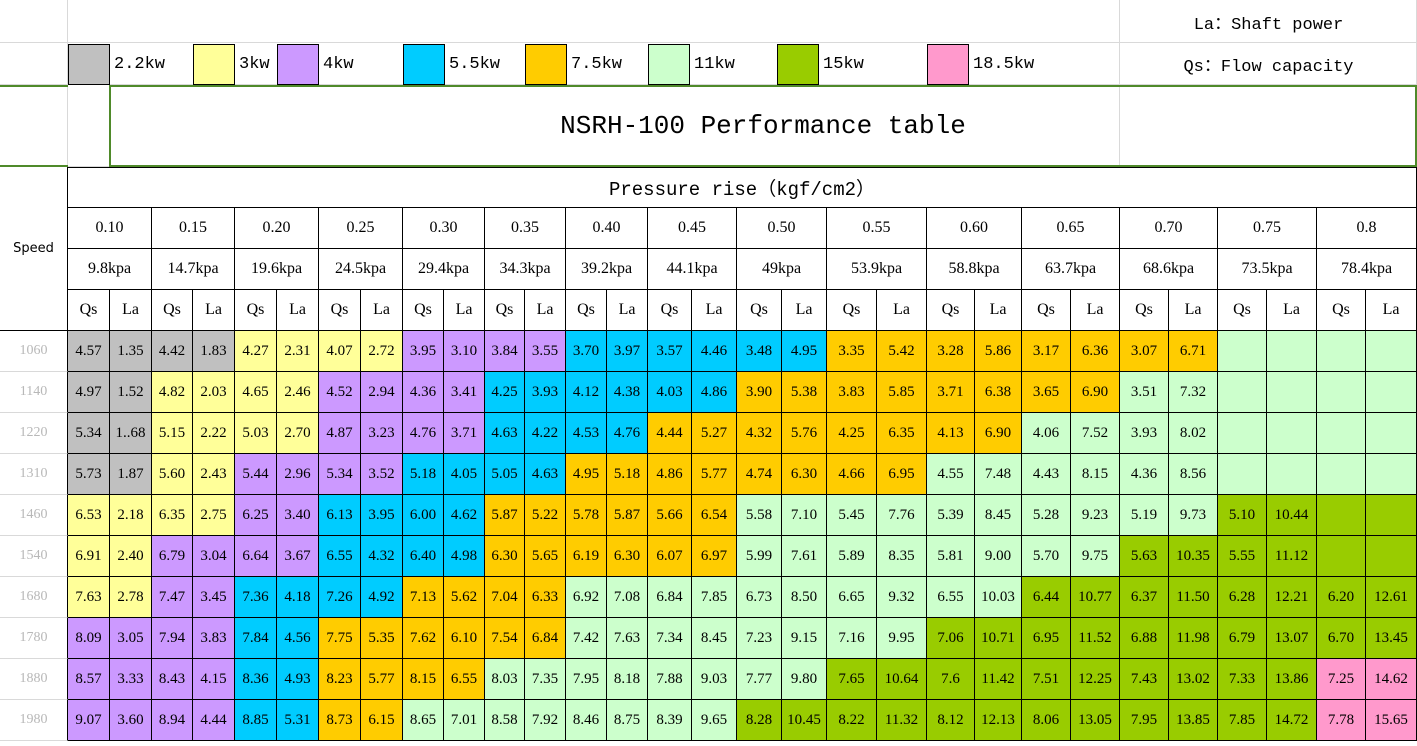 This screenshot has width=1417, height=746. Describe the element at coordinates (172, 679) in the screenshot. I see `qs-cell: 8.43` at that location.